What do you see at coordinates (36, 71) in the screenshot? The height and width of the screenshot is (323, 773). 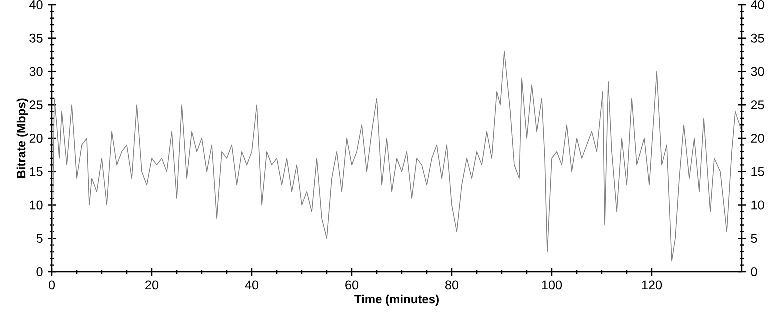 I see `y-tick-label: 30` at bounding box center [36, 71].